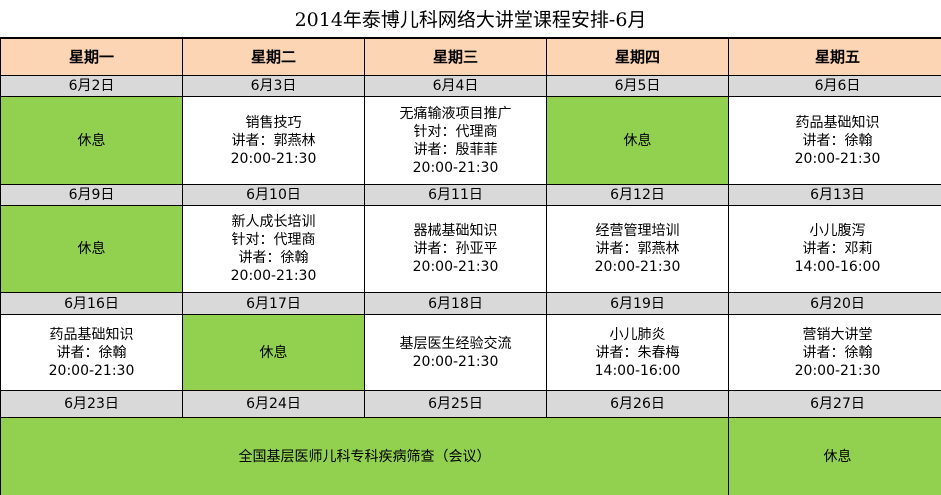  Describe the element at coordinates (273, 222) in the screenshot. I see `course-title: 新人成长培训` at that location.